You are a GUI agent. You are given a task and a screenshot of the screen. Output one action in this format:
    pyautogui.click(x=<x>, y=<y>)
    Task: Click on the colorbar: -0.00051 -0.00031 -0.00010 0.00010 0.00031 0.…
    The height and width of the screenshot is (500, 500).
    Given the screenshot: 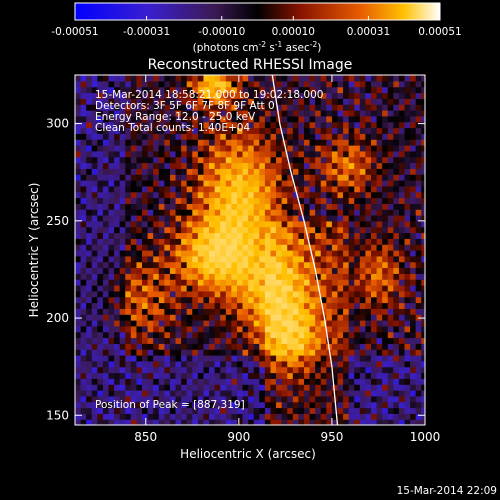 What is the action you would take?
    pyautogui.click(x=256, y=28)
    